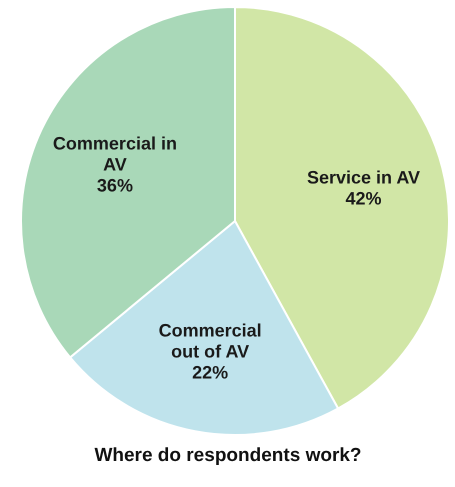  I want to click on slice-label: Commercial in AV, so click(114, 154).